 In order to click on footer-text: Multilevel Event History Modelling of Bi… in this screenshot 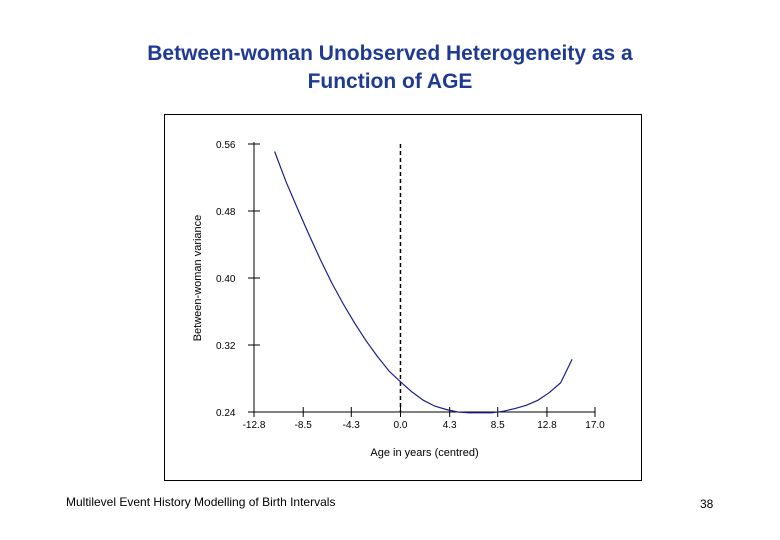, I will do `click(201, 502)`.